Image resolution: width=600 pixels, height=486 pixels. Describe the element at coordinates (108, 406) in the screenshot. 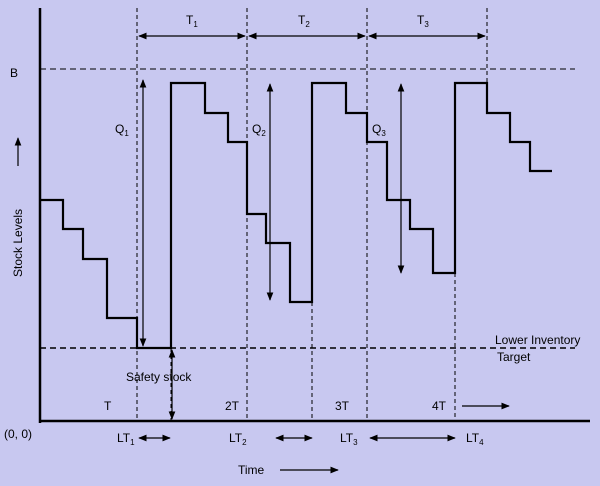

I see `period-tick-label: T` at that location.